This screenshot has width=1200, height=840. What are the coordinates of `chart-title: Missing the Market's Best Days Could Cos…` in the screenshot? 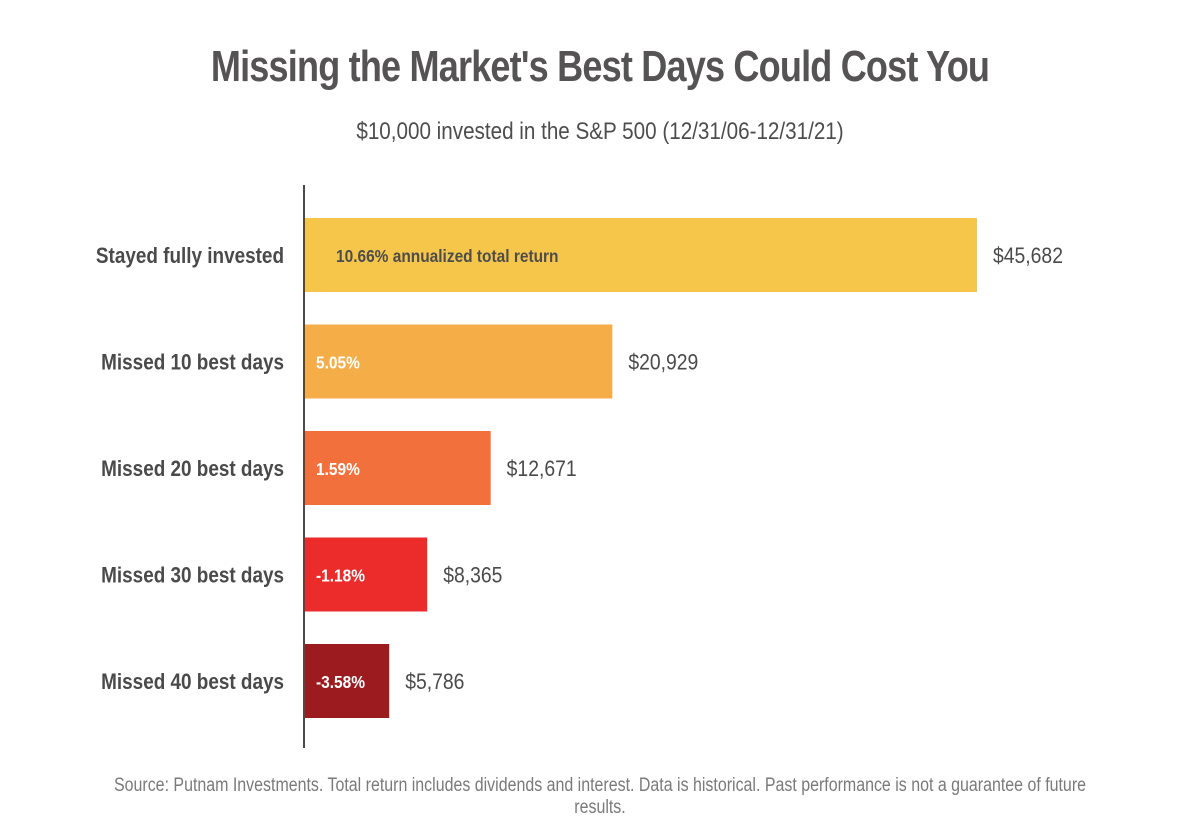 It's located at (600, 66).